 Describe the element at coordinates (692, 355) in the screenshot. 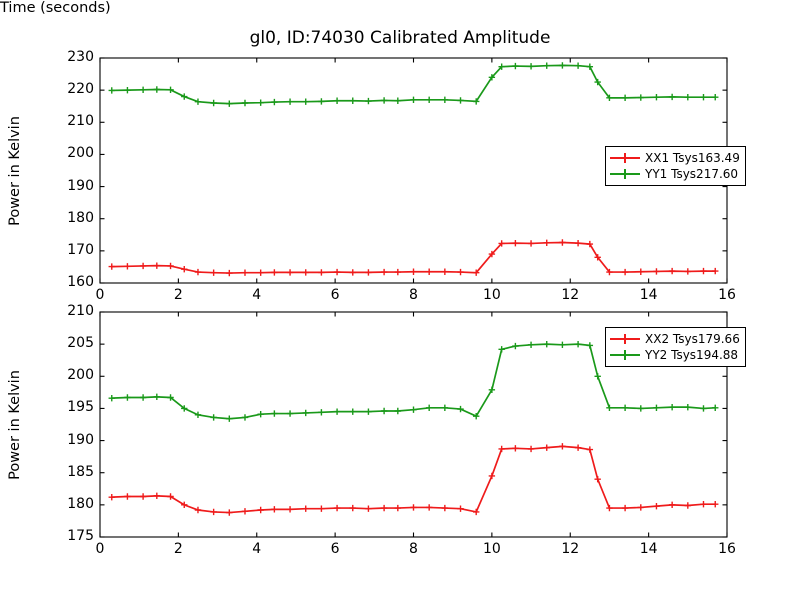

I see `legend-label: YY2 Tsys194.88` at that location.